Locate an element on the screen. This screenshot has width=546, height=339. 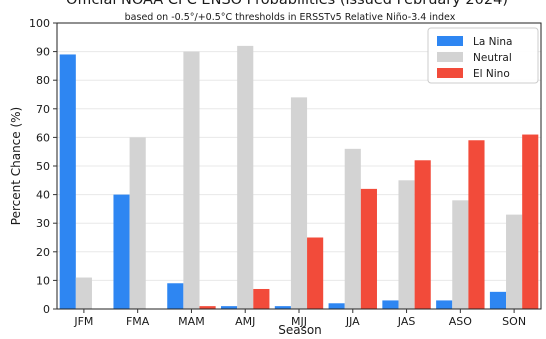
bar-la-nina-jfm is located at coordinates (67, 182).